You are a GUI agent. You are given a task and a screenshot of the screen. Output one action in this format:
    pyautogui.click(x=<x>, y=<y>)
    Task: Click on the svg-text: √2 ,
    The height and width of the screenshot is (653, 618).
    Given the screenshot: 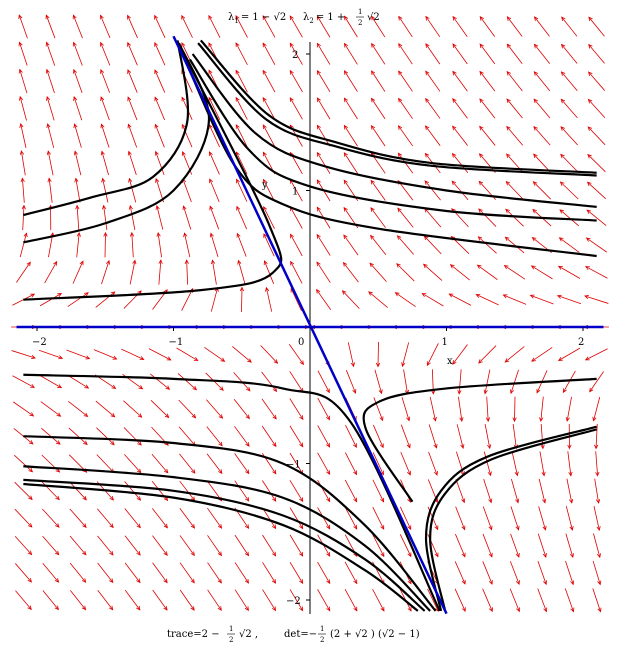 What is the action you would take?
    pyautogui.click(x=248, y=634)
    